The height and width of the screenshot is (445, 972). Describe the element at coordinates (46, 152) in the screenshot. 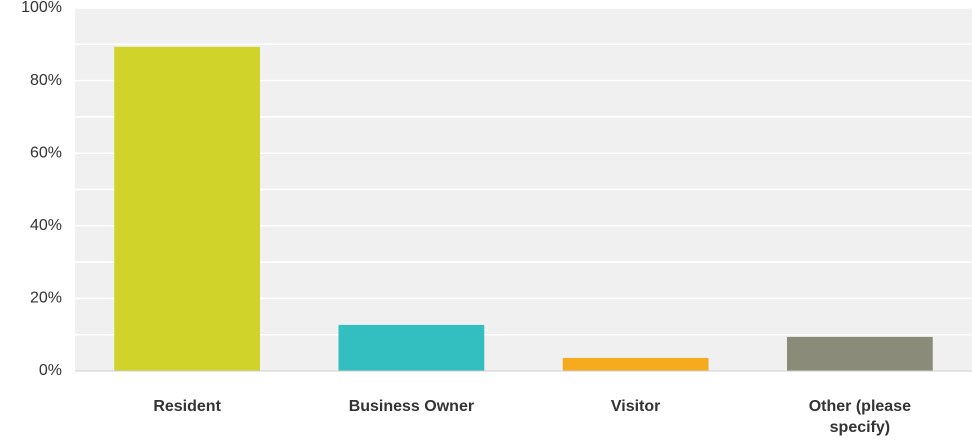

I see `y-tick-label: 60%` at that location.